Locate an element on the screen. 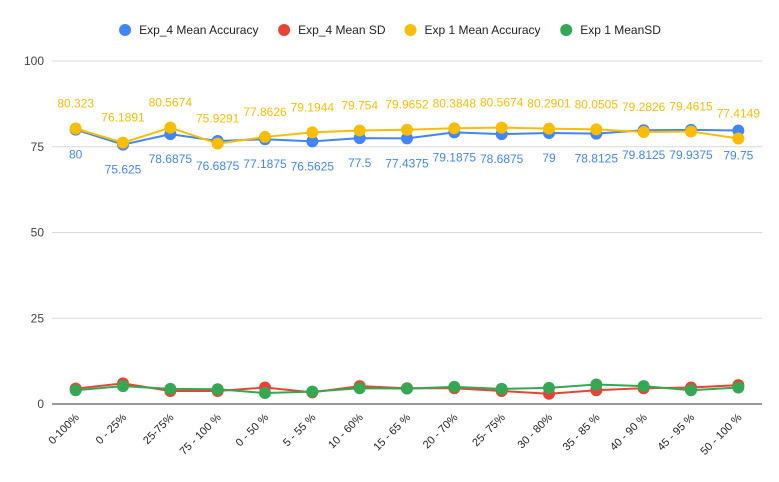 The height and width of the screenshot is (482, 779). legend-label: Exp_4 Mean Accuracy is located at coordinates (198, 30).